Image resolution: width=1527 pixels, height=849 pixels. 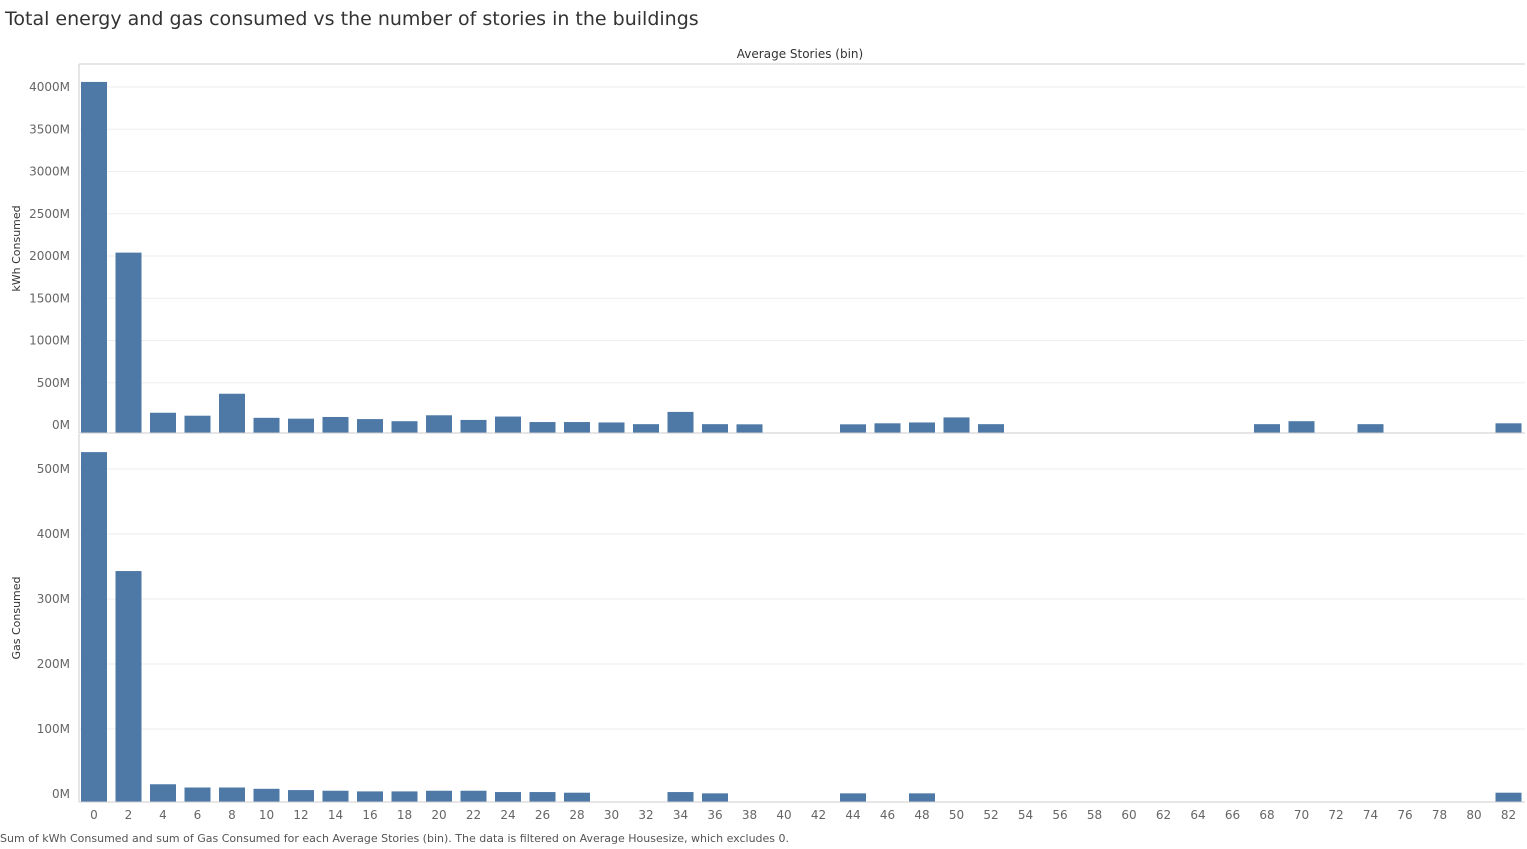 What do you see at coordinates (16, 617) in the screenshot?
I see `y-axis-title: Gas Consumed` at bounding box center [16, 617].